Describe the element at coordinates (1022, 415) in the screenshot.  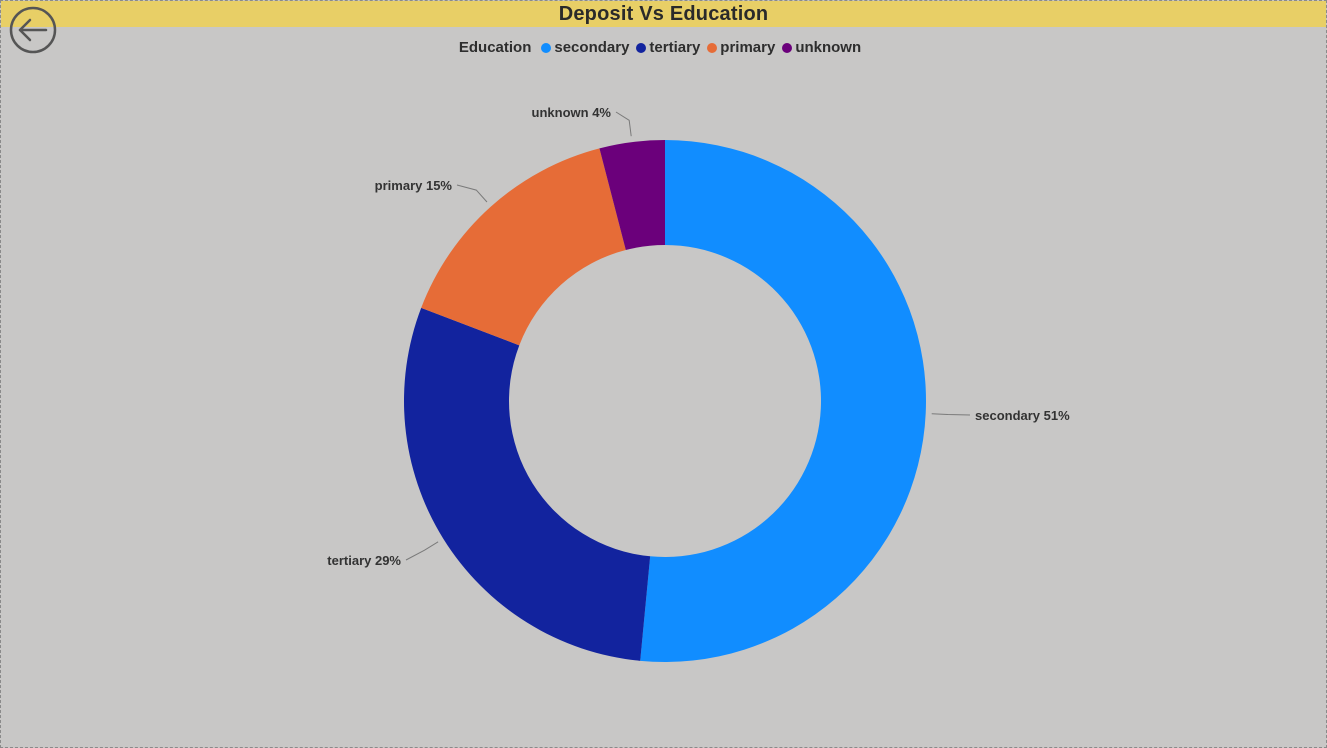
I see `data-label-secondary: secondary 51%` at that location.